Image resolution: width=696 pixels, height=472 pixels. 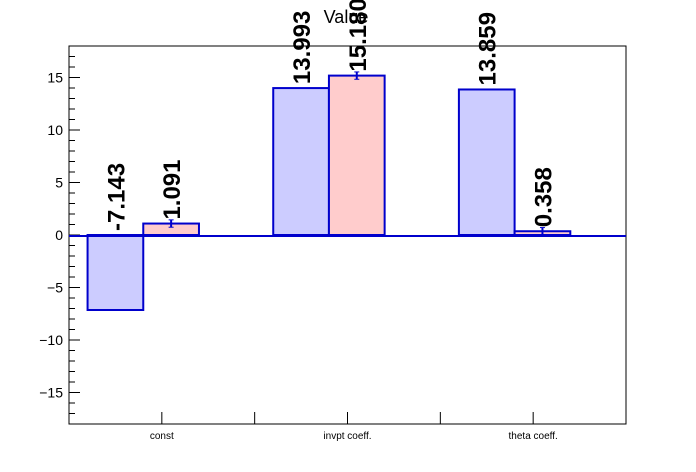 I want to click on y-tick-label: −10, so click(x=51, y=340).